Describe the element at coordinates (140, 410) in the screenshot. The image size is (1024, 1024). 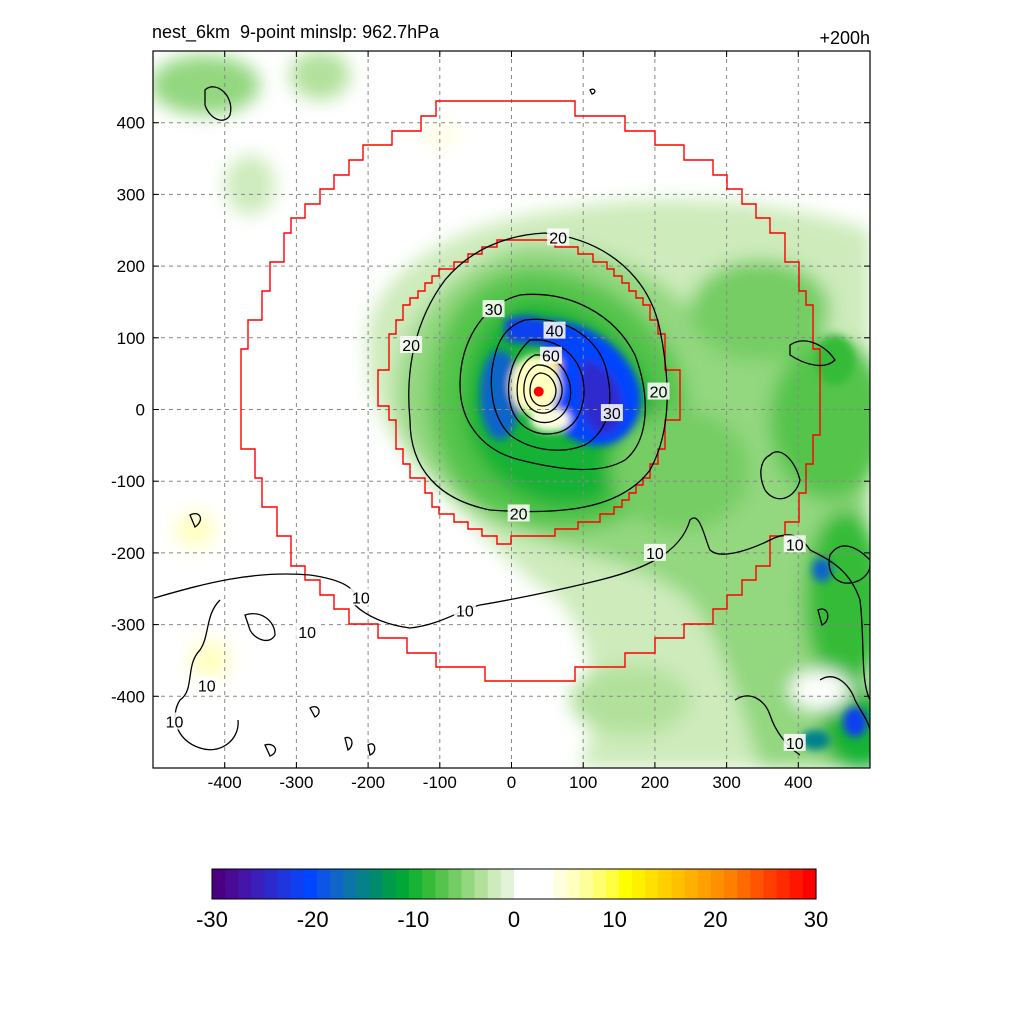
I see `y-tick-label: 0` at that location.